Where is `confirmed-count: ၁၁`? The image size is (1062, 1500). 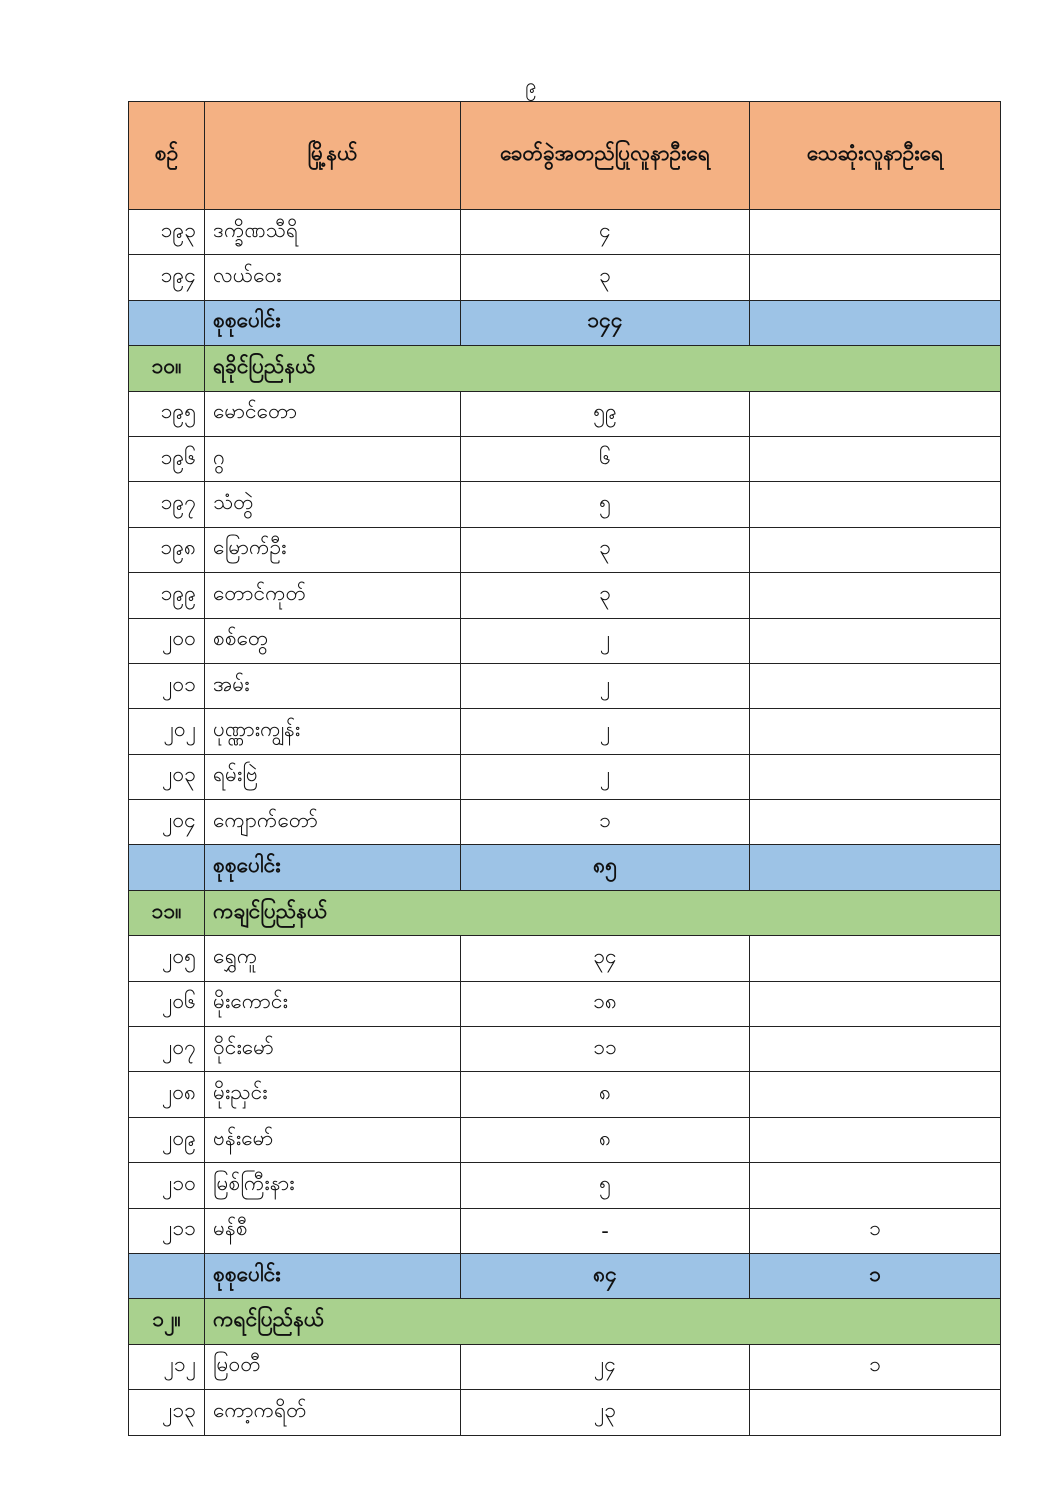
confirmed-count: ၁၁ is located at coordinates (605, 1049).